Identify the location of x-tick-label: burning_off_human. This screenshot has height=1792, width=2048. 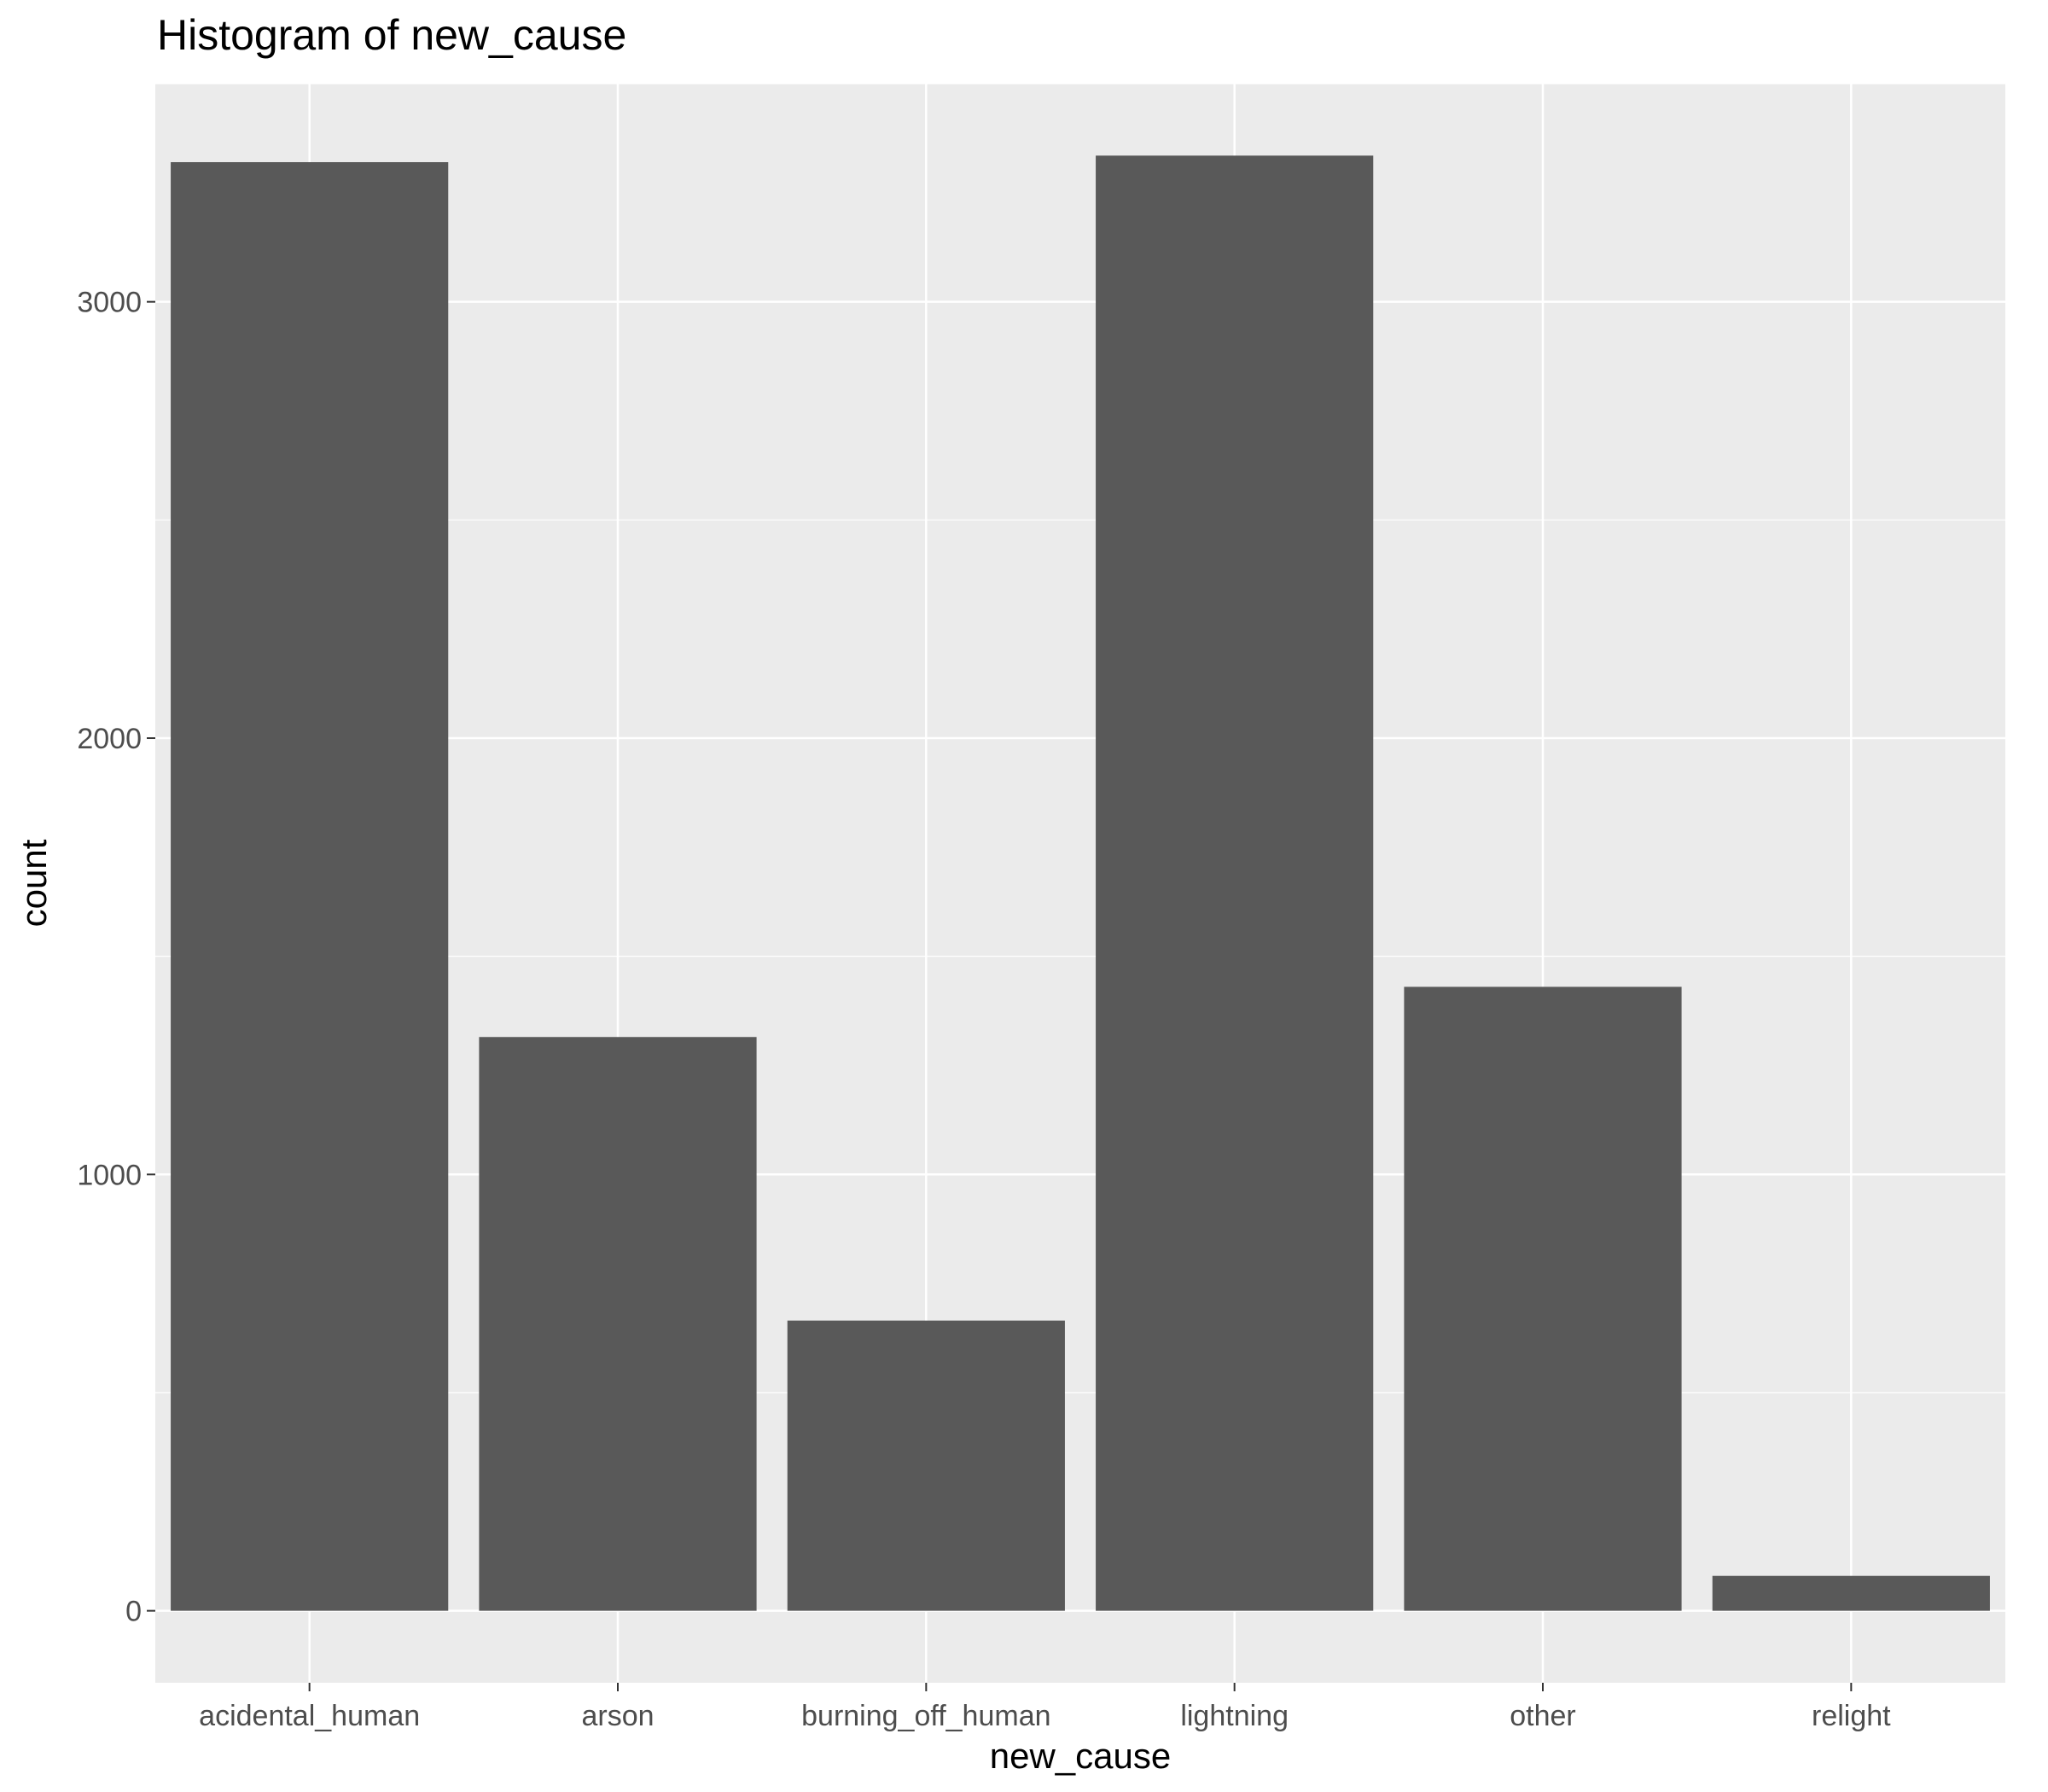
(926, 1716).